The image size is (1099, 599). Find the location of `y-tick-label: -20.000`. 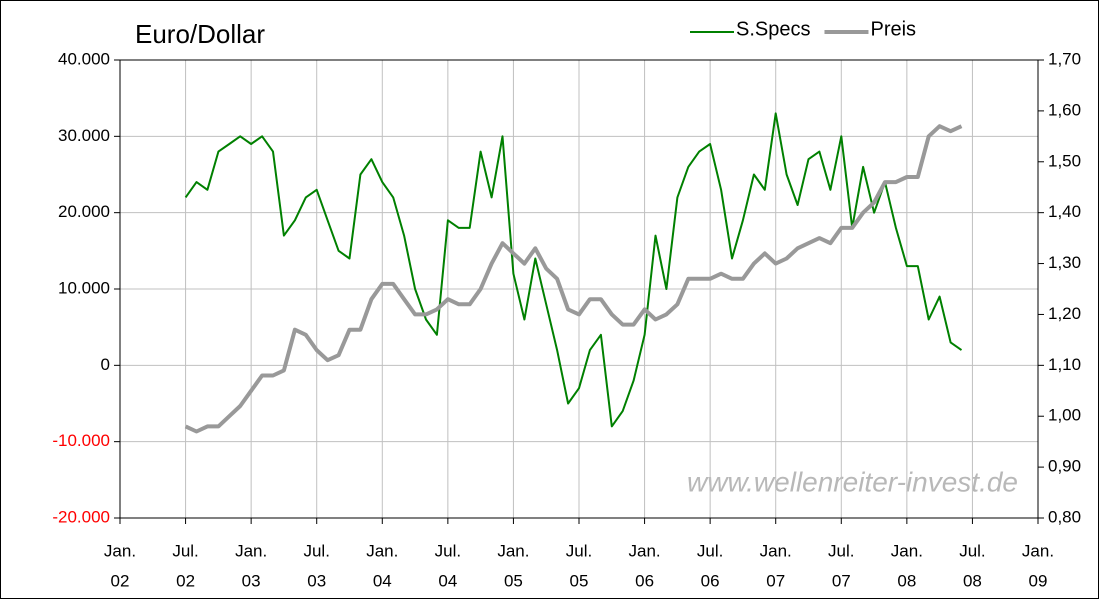

y-tick-label: -20.000 is located at coordinates (81, 516).